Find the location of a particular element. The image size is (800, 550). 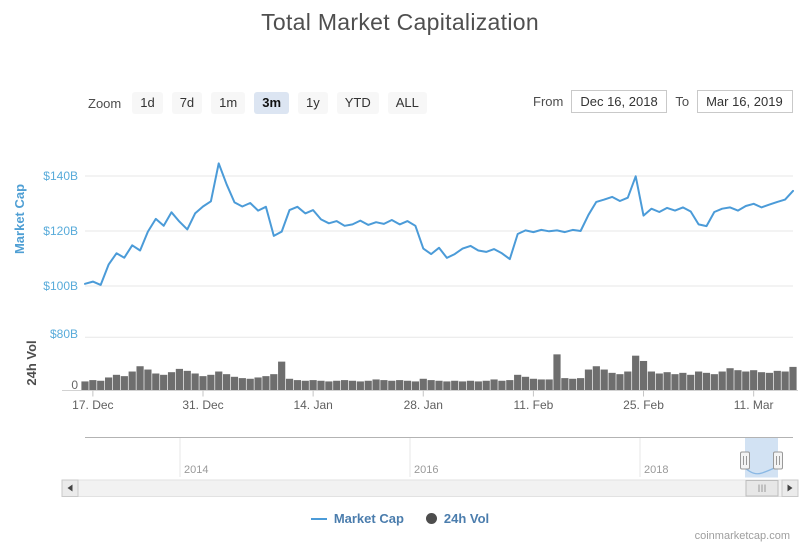

navigator-selected-range is located at coordinates (761, 458).